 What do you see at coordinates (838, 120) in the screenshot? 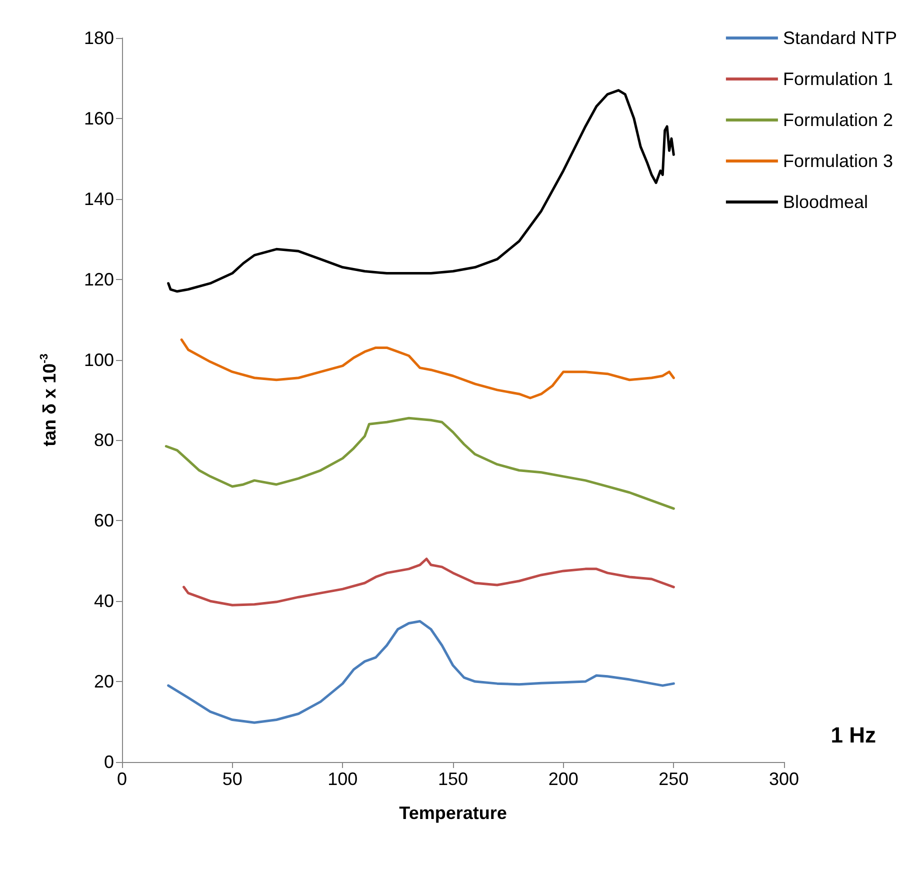
I see `legend-label: Formulation 2` at bounding box center [838, 120].